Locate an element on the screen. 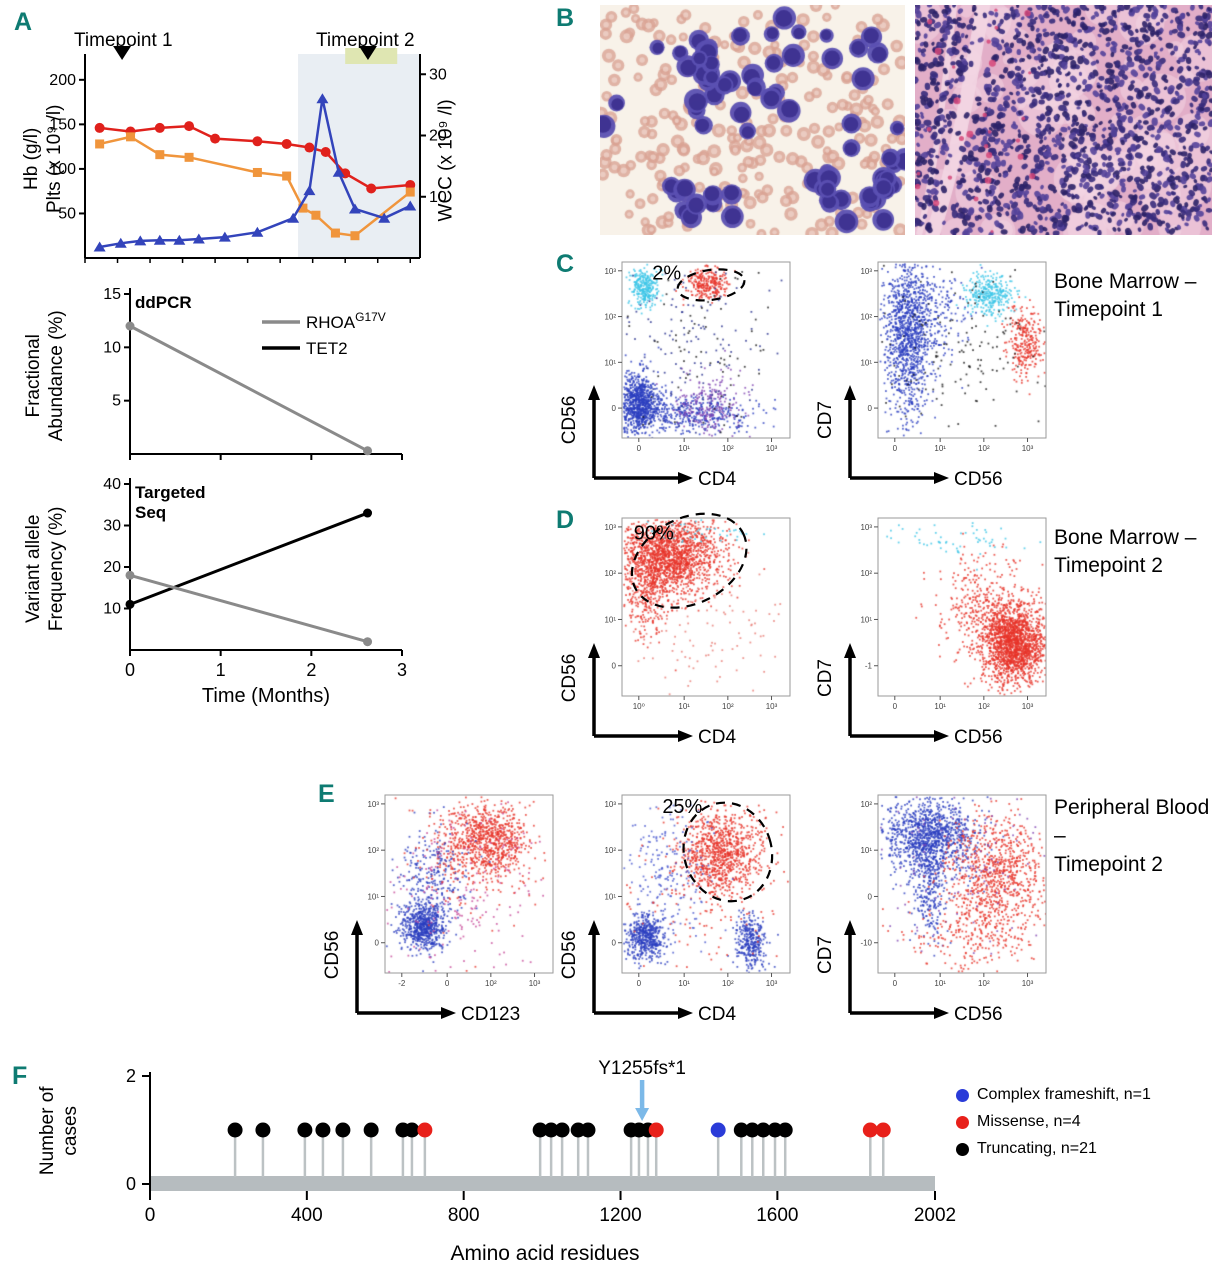 This screenshot has width=1212, height=1280. pb-tp2-cd7-vs-cd56-frame-svg: 10² 10¹ 0 -10 0 10¹ 10² 10³ CD56 CD7 is located at coordinates (931, 909).